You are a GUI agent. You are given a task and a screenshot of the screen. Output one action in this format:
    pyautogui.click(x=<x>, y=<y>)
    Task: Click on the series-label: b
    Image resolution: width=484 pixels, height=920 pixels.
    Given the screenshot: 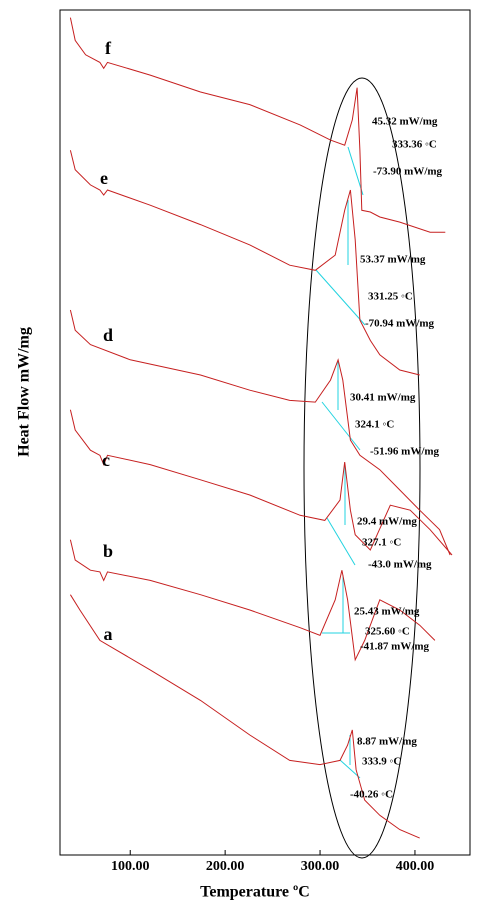 What is the action you would take?
    pyautogui.click(x=108, y=551)
    